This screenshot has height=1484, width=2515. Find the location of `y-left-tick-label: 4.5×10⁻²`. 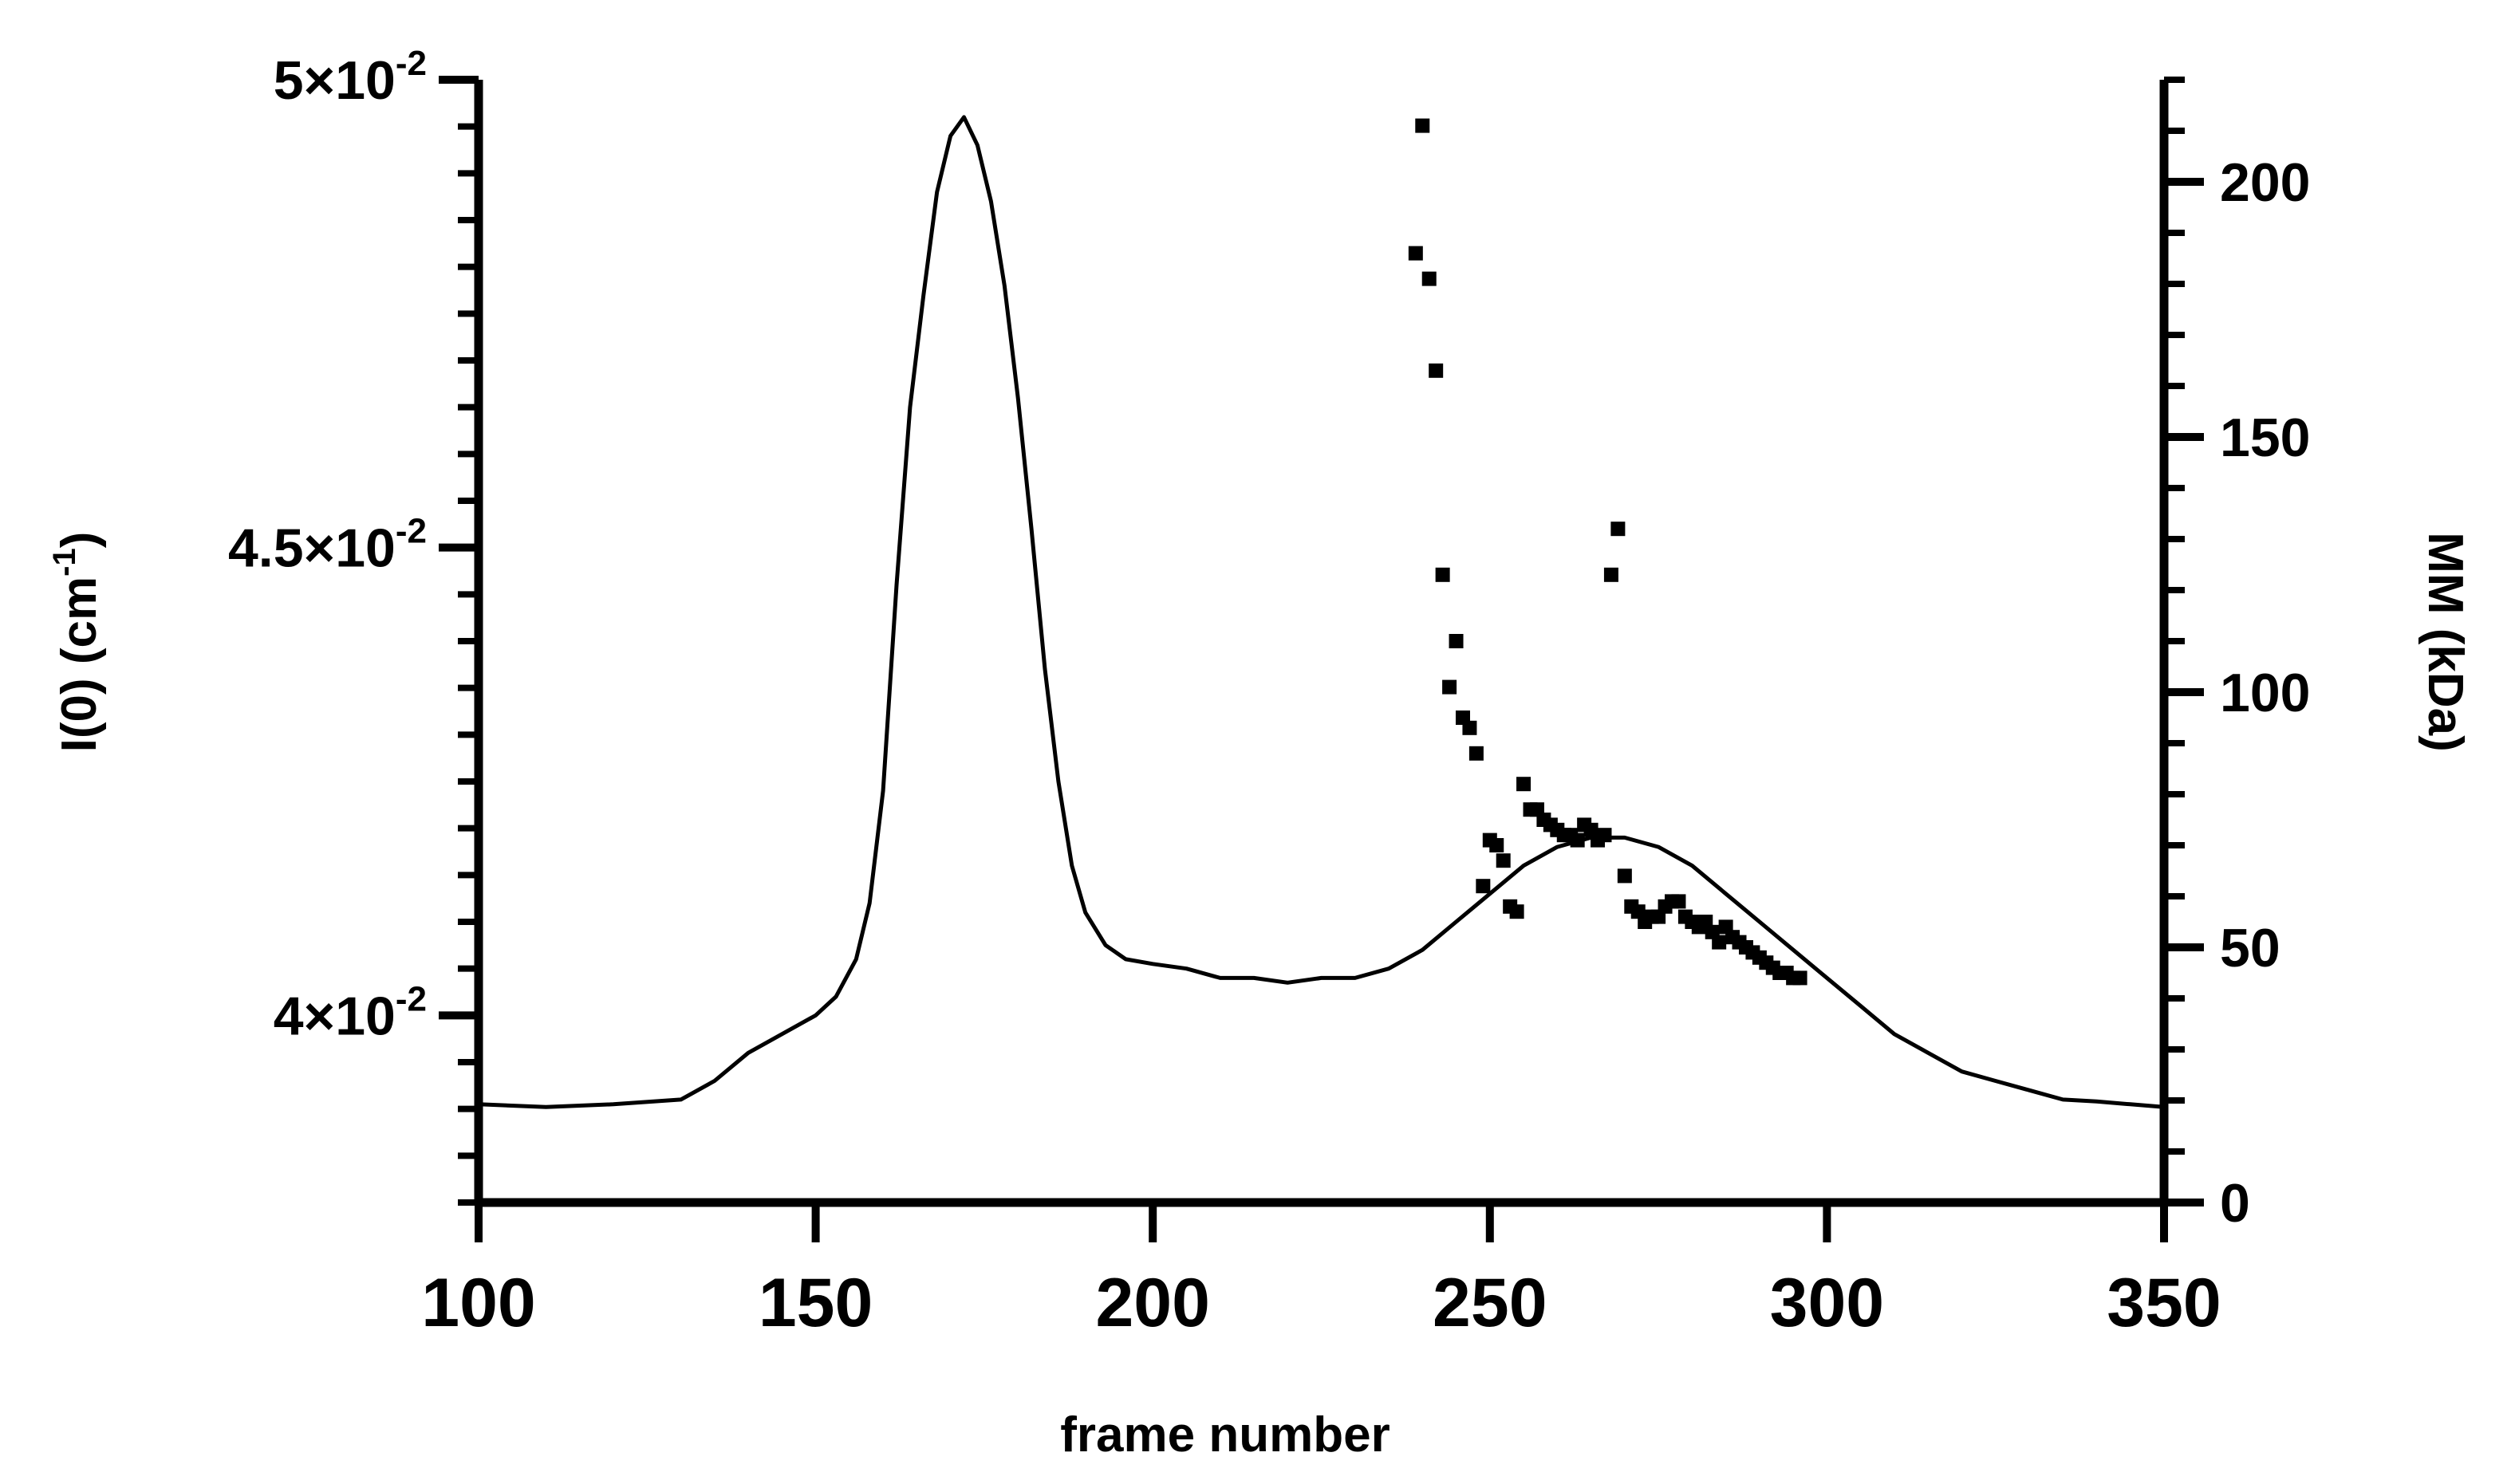

y-left-tick-label: 4.5×10⁻² is located at coordinates (327, 545).